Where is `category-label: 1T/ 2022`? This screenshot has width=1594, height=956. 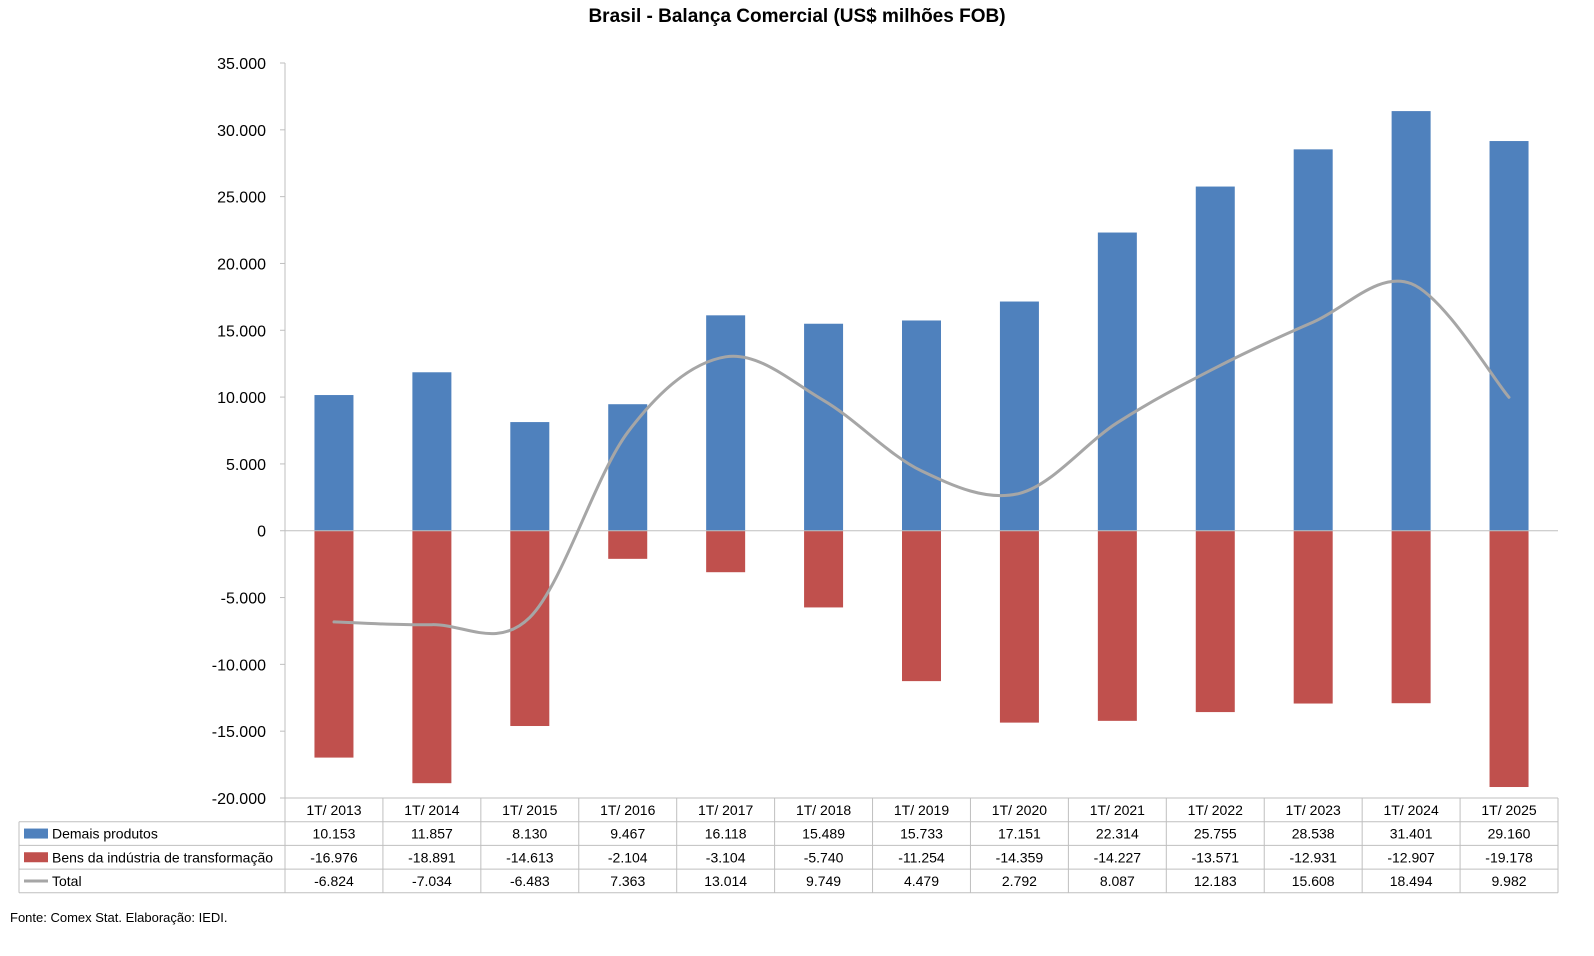
category-label: 1T/ 2022 is located at coordinates (1215, 810).